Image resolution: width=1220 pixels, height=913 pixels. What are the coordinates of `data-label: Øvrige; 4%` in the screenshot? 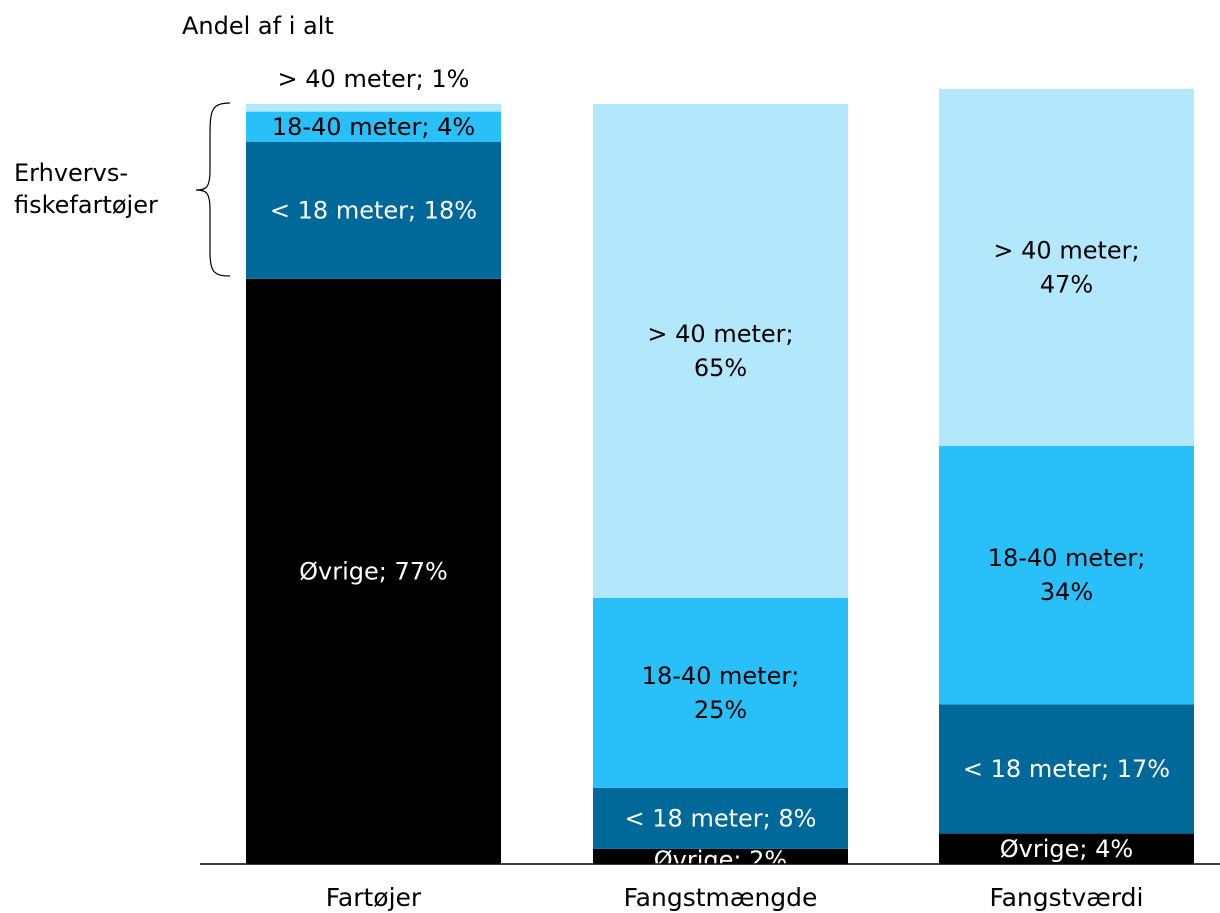 It's located at (1066, 849).